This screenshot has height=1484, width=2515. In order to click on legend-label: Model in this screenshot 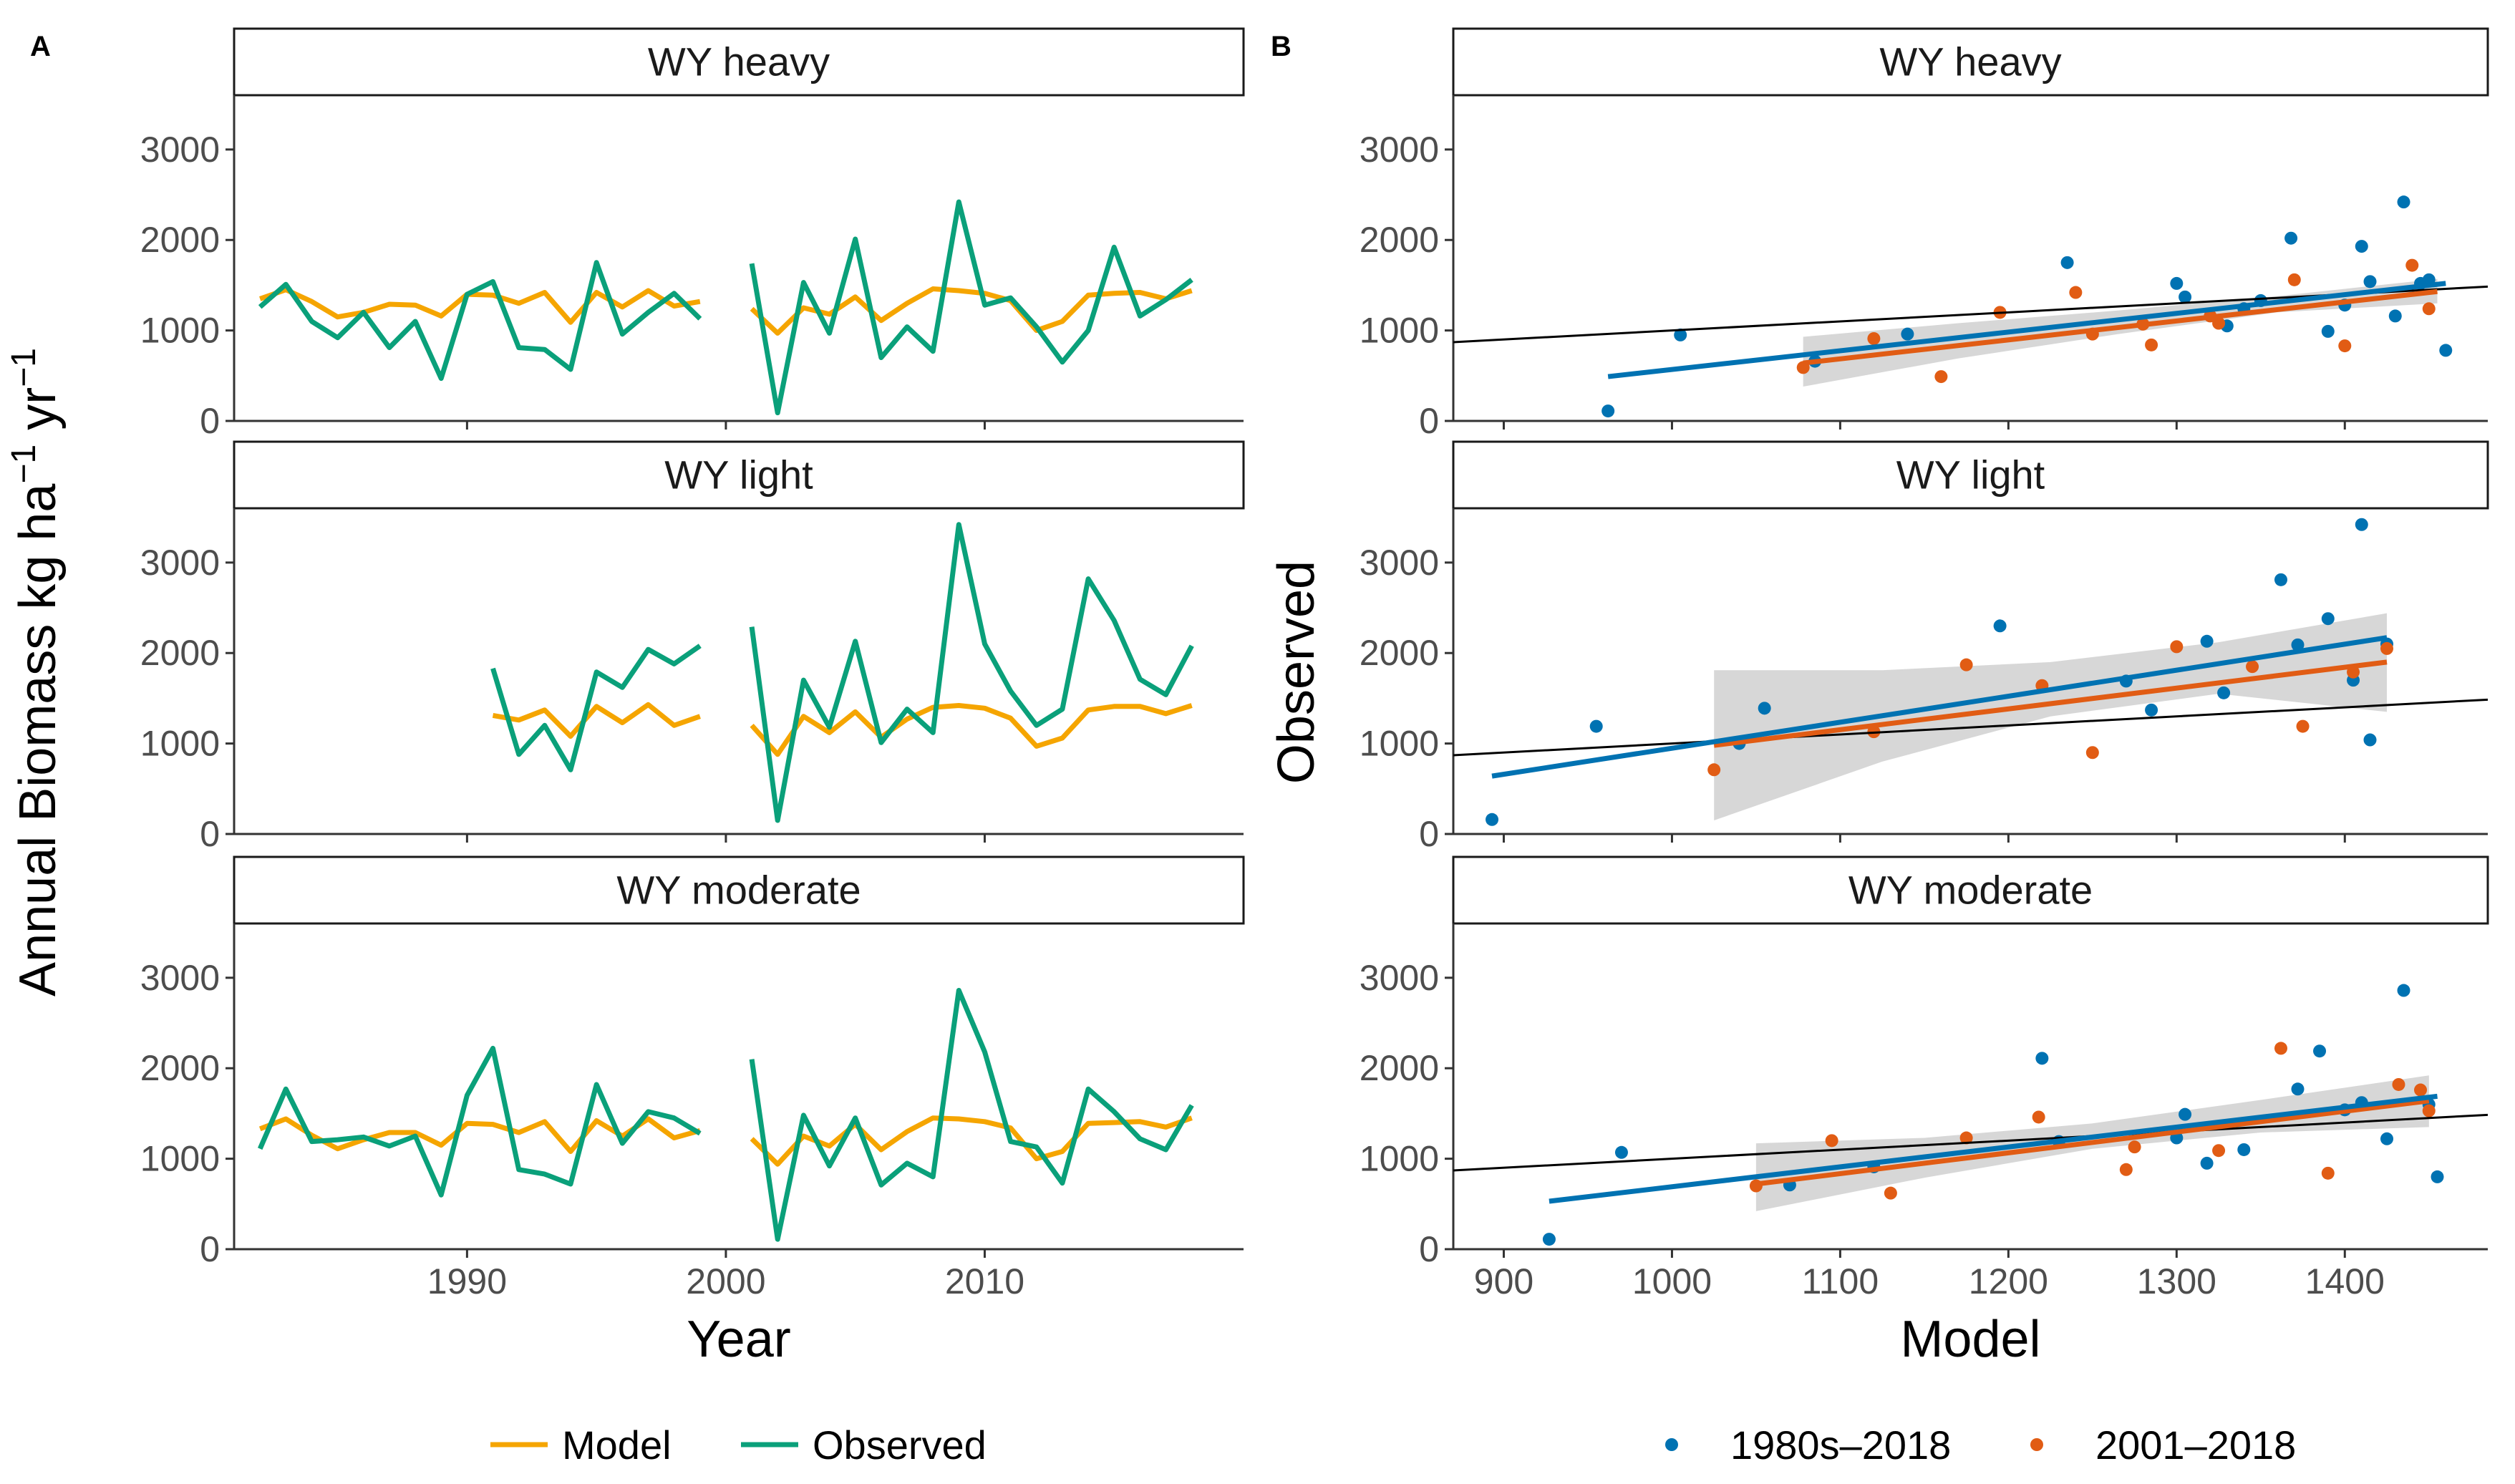, I will do `click(617, 1445)`.